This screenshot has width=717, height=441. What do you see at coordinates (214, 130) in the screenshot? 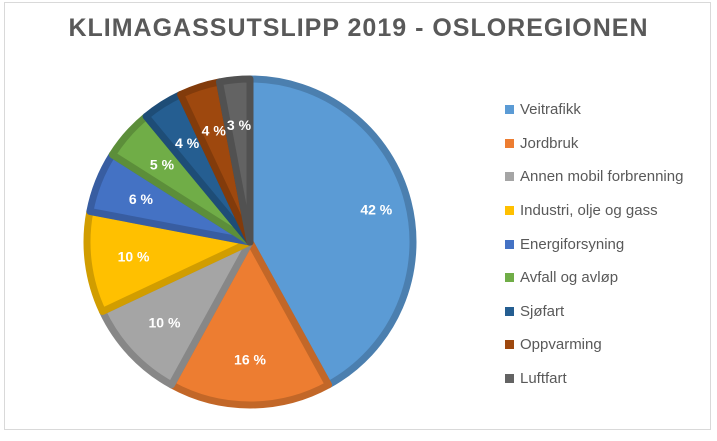
I see `data-label-8: 4 %` at bounding box center [214, 130].